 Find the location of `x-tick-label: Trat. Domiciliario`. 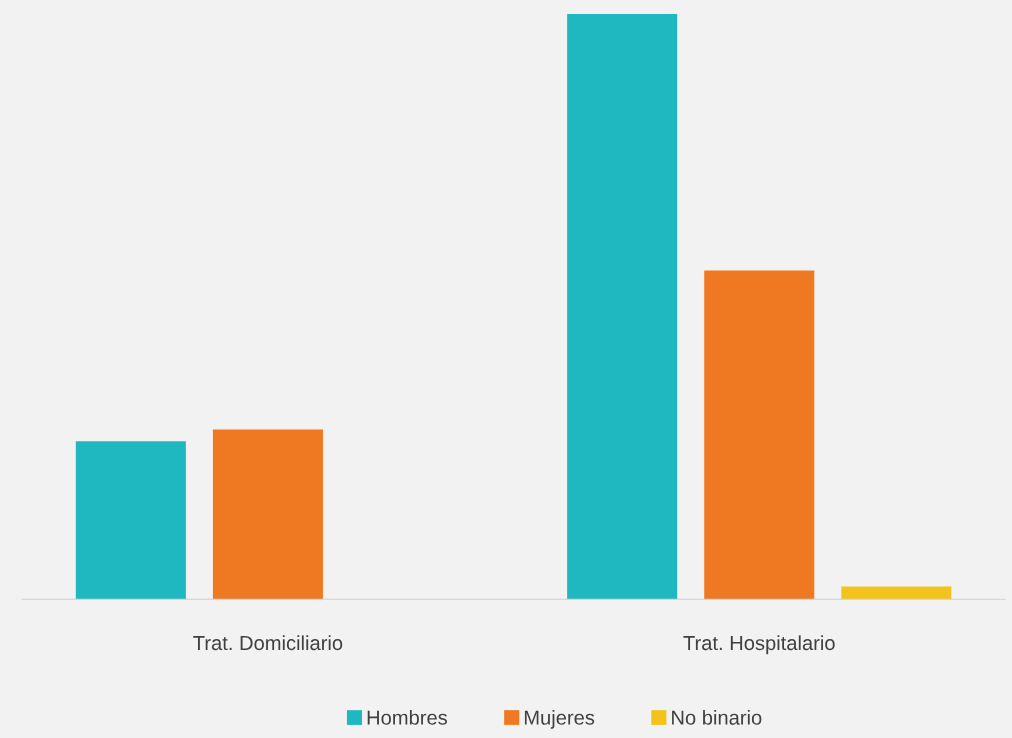

x-tick-label: Trat. Domiciliario is located at coordinates (268, 643).